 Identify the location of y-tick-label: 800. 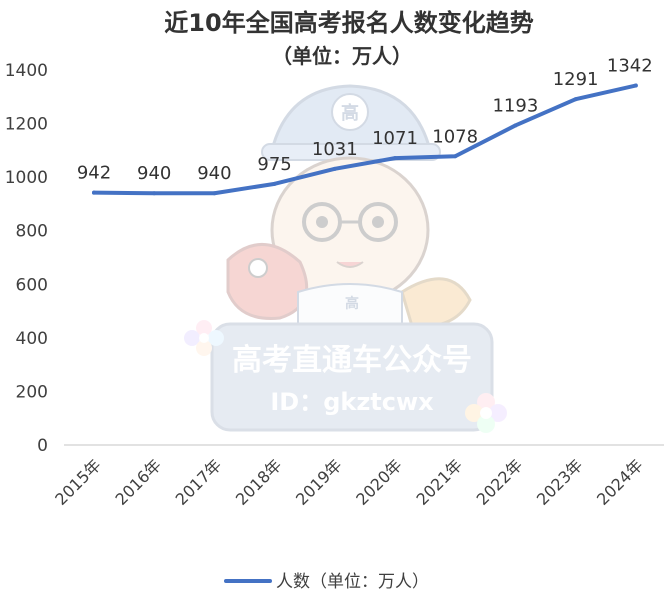
(32, 232).